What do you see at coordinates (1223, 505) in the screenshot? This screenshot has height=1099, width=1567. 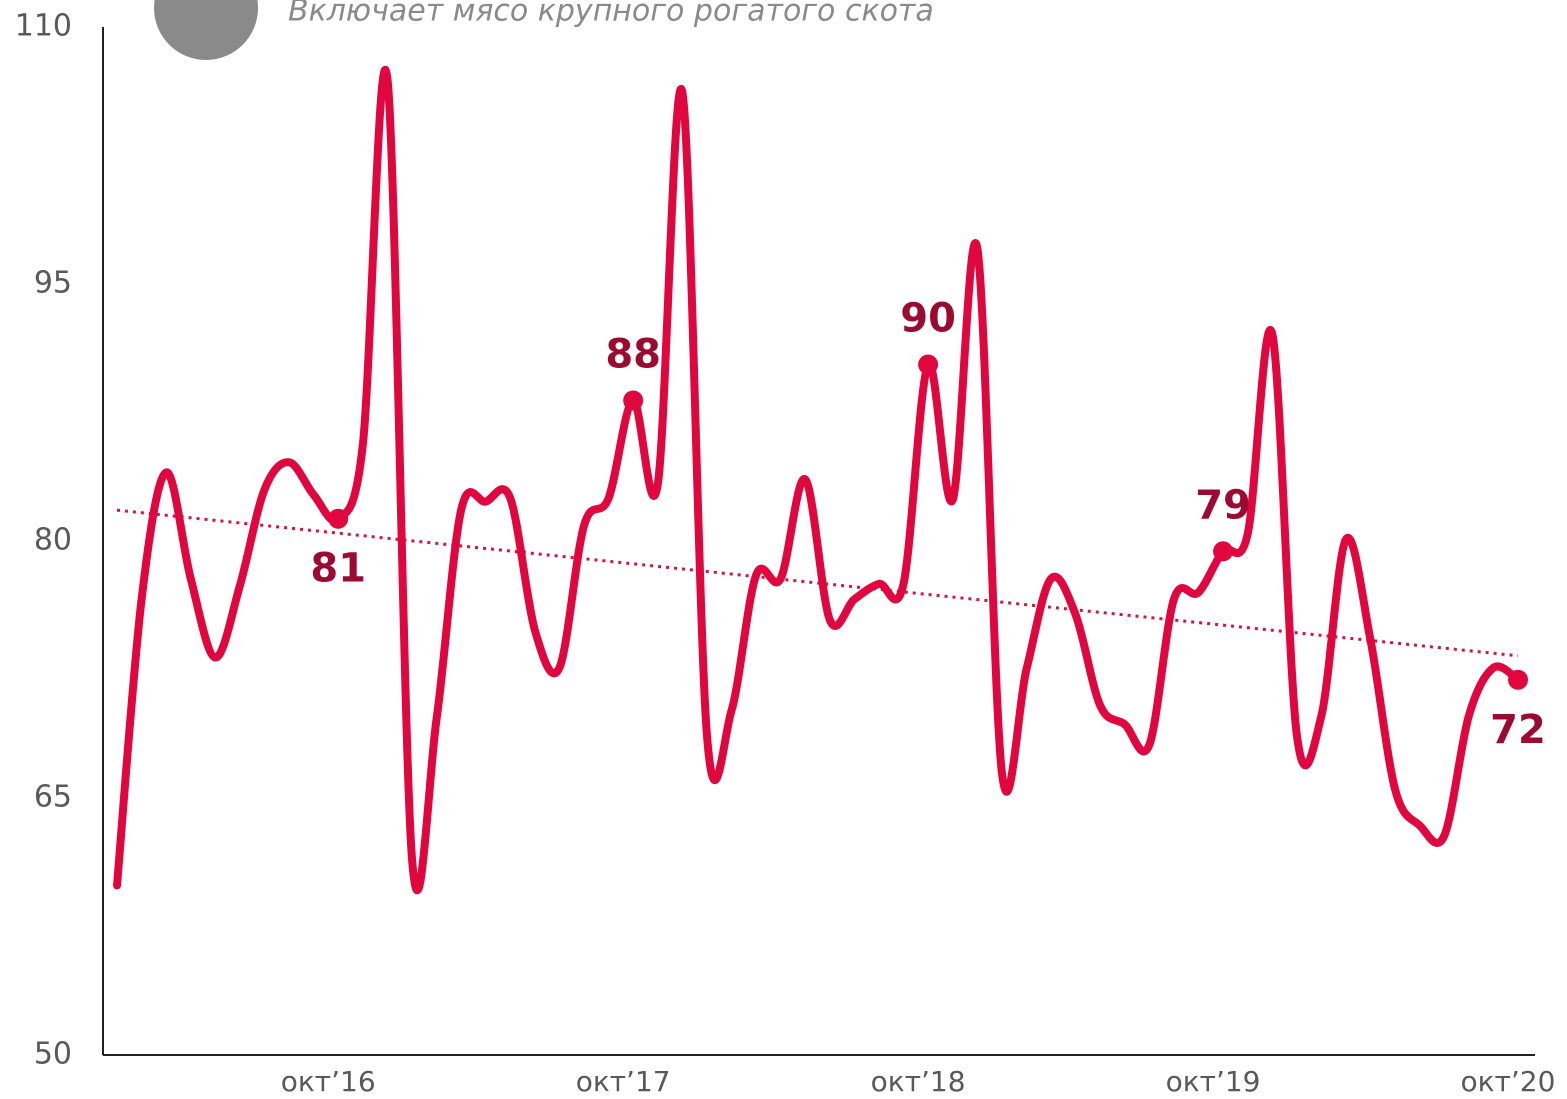 I see `value-label: 79` at bounding box center [1223, 505].